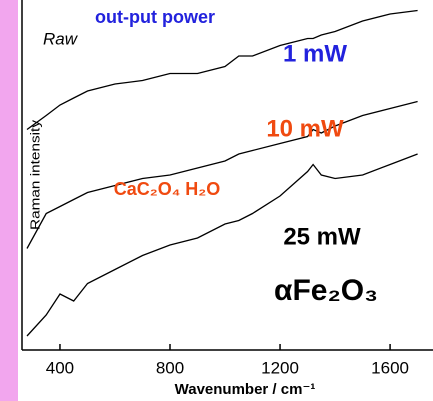  I want to click on x-tick-label: 400, so click(60, 367).